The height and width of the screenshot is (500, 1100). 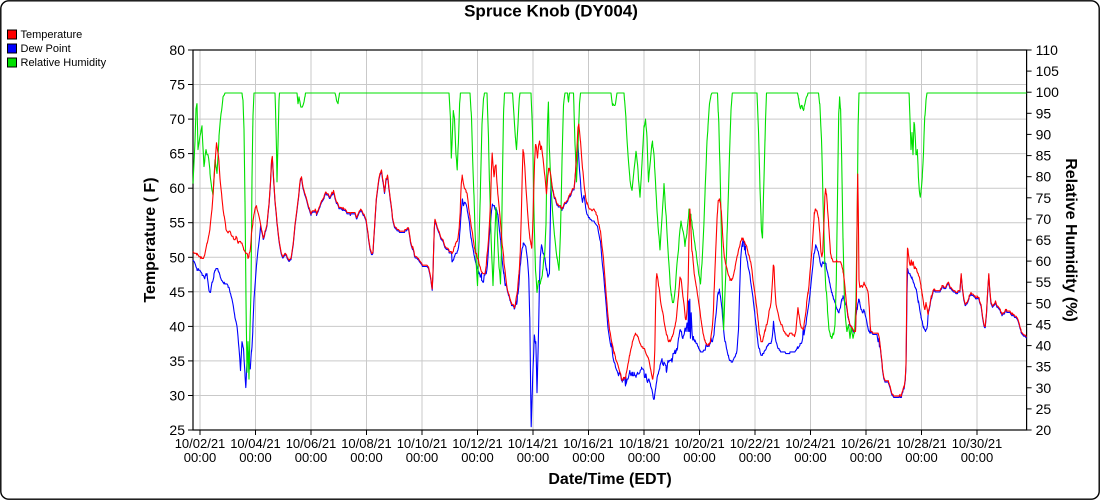 What do you see at coordinates (255, 443) in the screenshot?
I see `svg-text: 10/04/21` at bounding box center [255, 443].